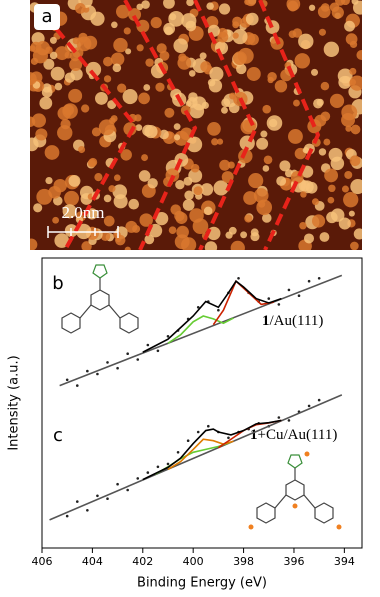  What do you see at coordinates (297, 321) in the screenshot?
I see `annotation-text: /Au(111)` at bounding box center [297, 321].